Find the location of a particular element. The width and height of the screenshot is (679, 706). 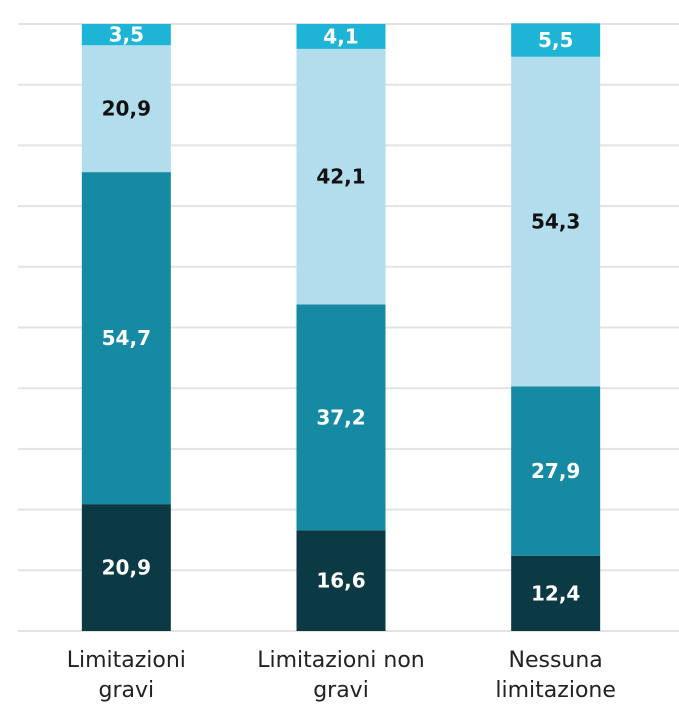

data-label: 4,1 is located at coordinates (340, 36).